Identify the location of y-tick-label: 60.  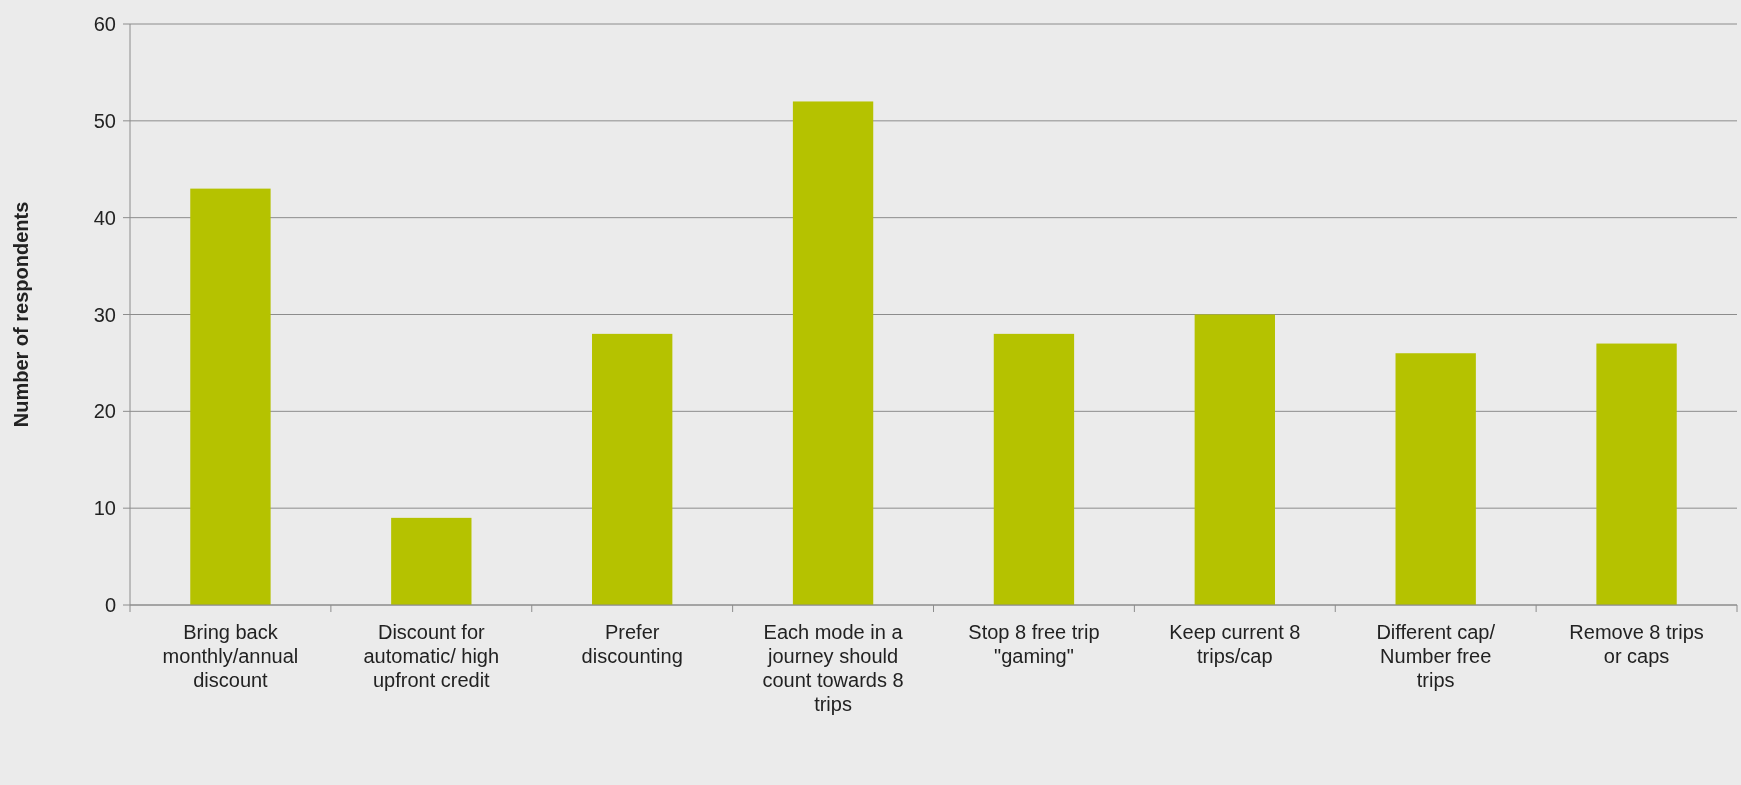
(104, 24).